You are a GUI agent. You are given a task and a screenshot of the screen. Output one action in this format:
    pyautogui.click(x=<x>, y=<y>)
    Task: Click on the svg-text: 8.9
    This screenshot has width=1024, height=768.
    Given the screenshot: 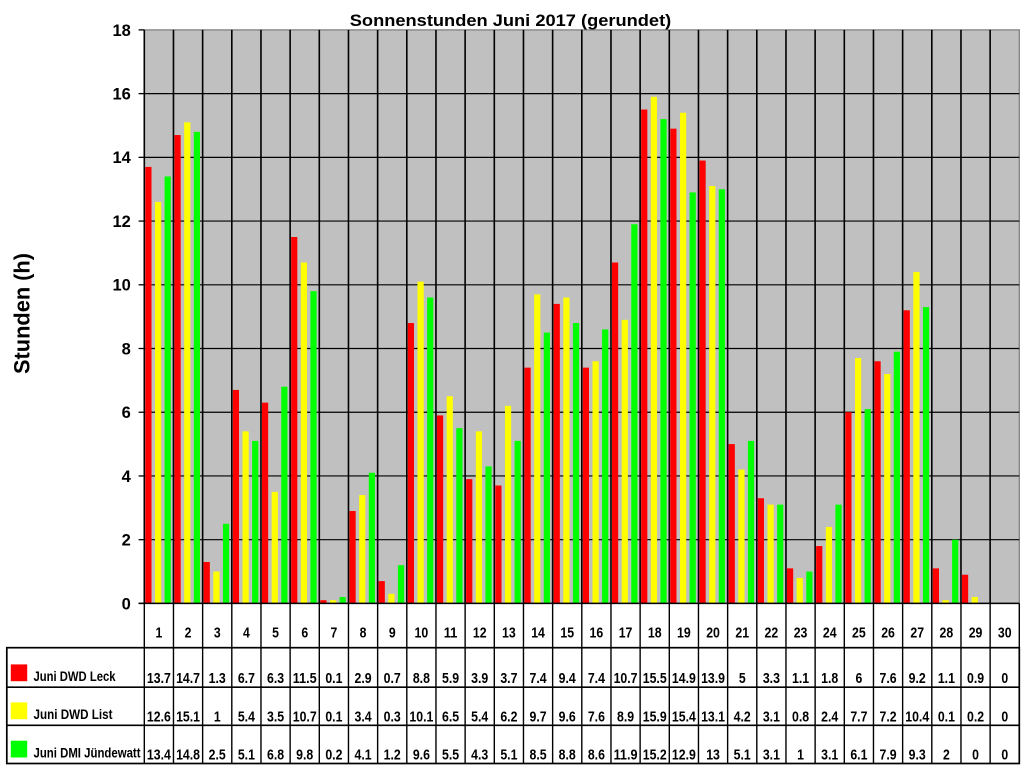 What is the action you would take?
    pyautogui.click(x=625, y=716)
    